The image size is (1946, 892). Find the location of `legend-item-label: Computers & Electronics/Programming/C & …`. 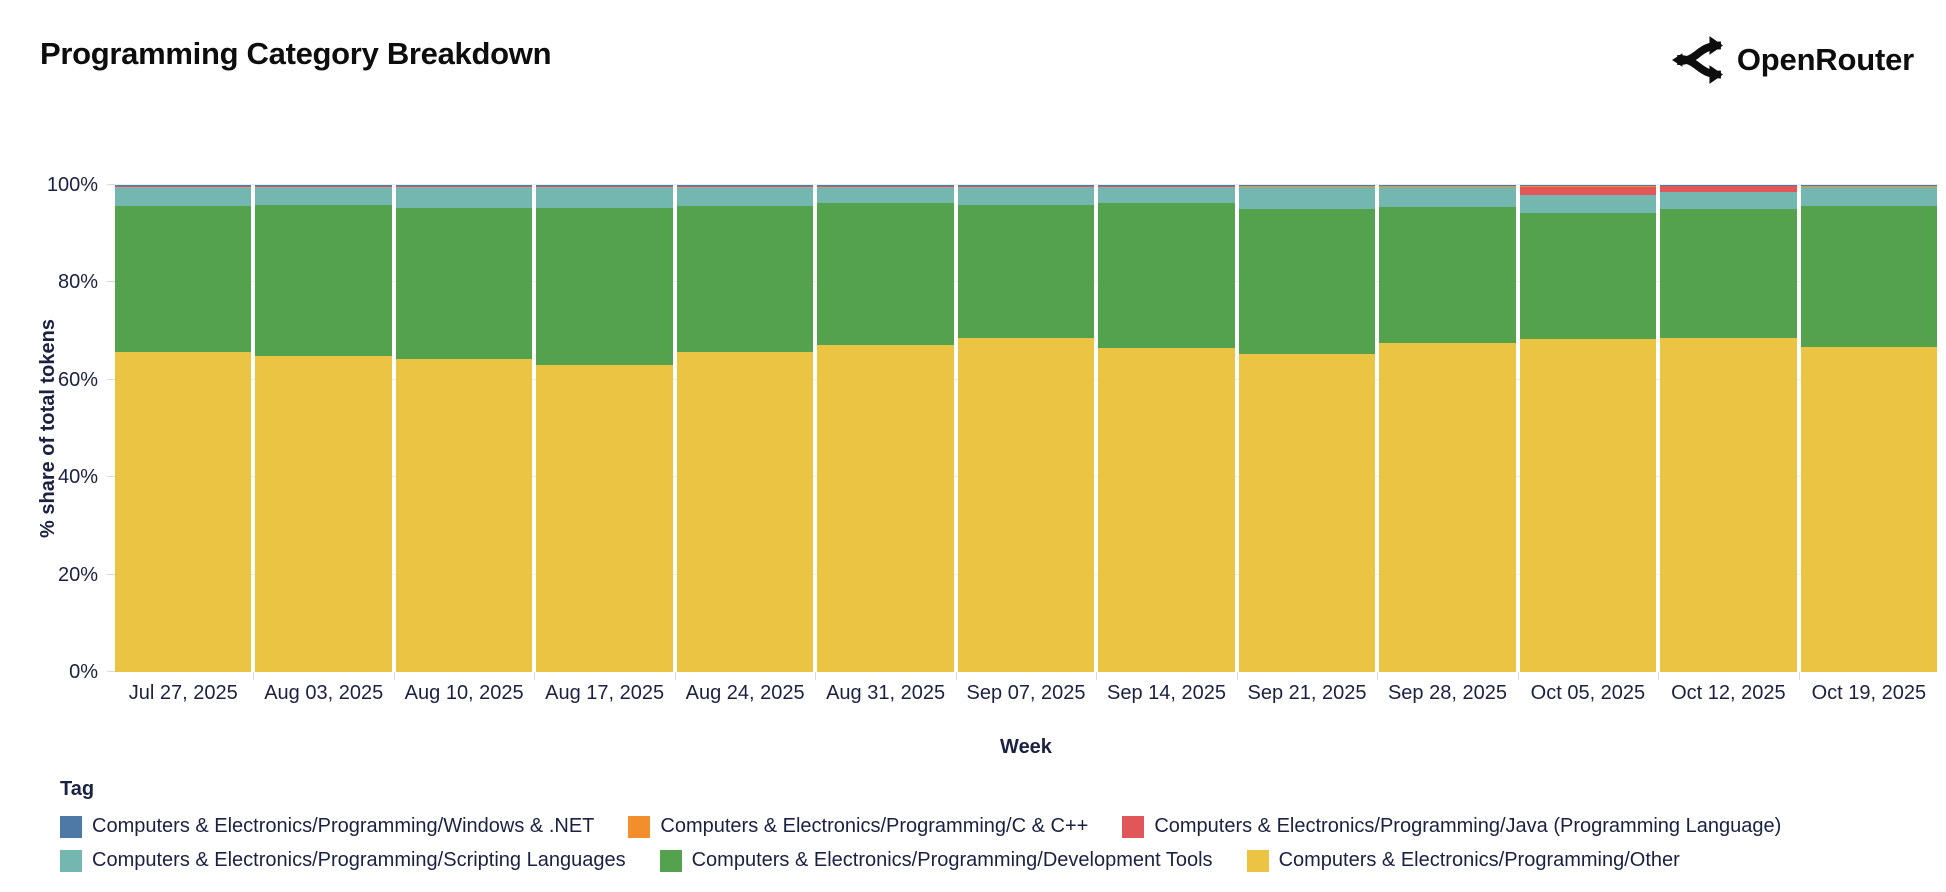

legend-item-label: Computers & Electronics/Programming/C & … is located at coordinates (874, 826).